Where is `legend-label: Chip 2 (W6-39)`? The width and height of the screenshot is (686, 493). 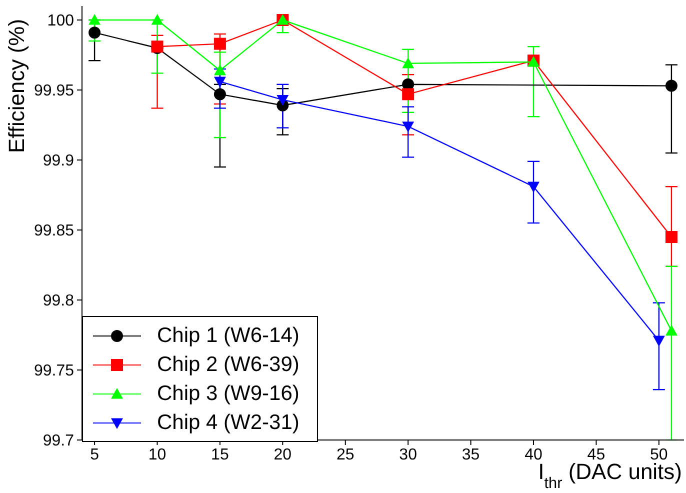
legend-label: Chip 2 (W6-39) is located at coordinates (228, 364).